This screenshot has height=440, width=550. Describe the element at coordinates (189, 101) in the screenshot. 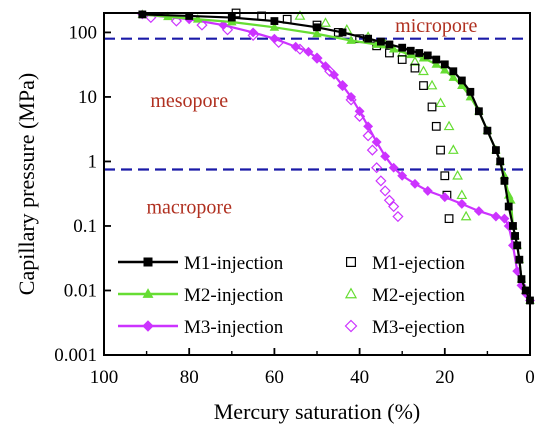

I see `region-label-mesopore: mesopore` at that location.